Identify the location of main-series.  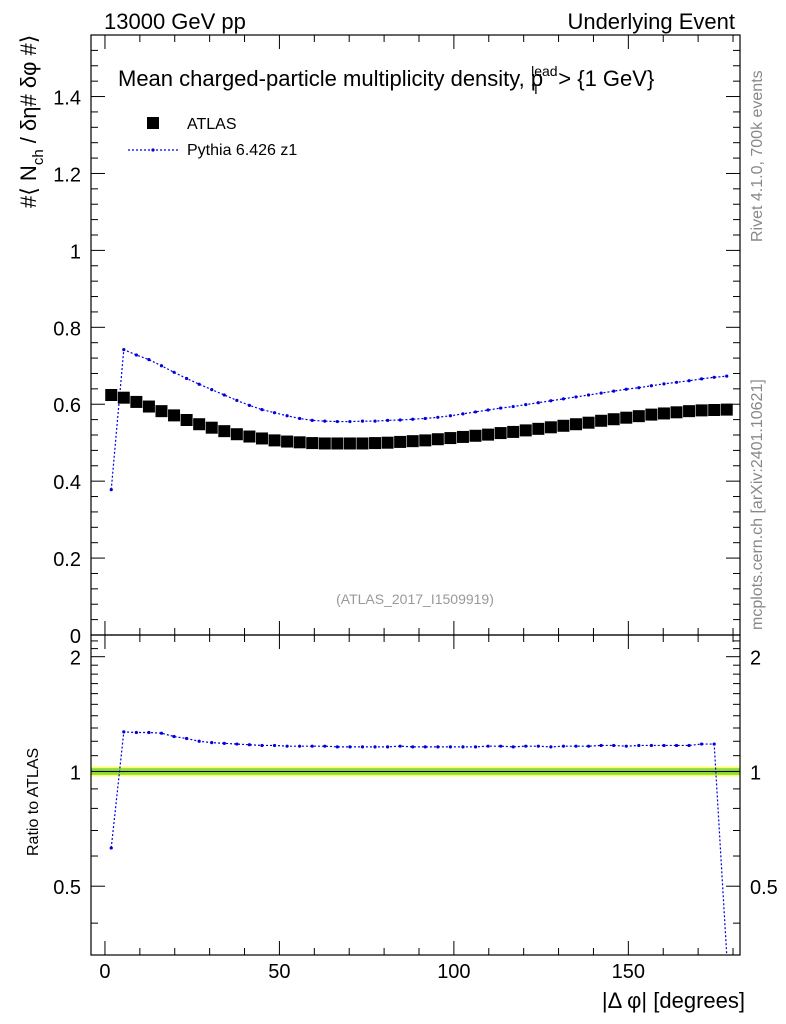
(419, 420).